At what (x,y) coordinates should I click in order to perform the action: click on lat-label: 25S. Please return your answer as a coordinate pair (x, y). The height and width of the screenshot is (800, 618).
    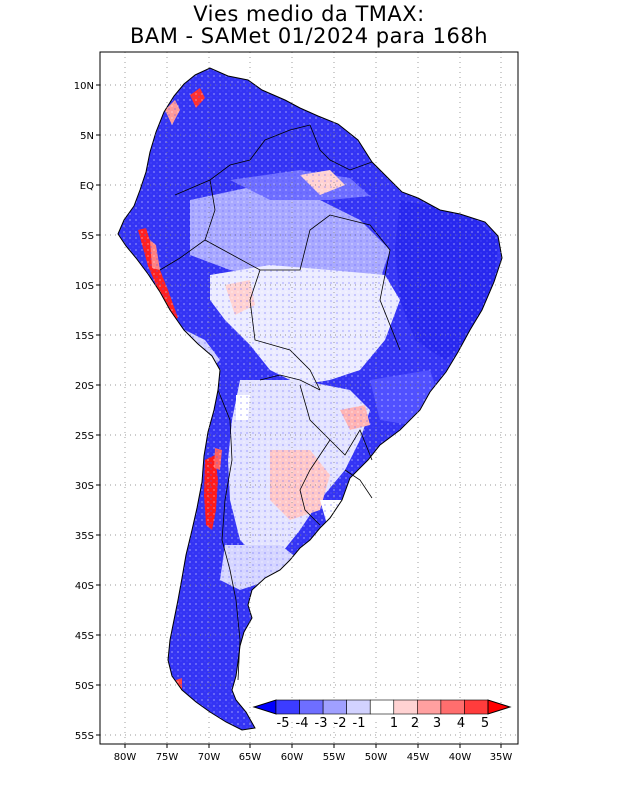
    Looking at the image, I should click on (84, 436).